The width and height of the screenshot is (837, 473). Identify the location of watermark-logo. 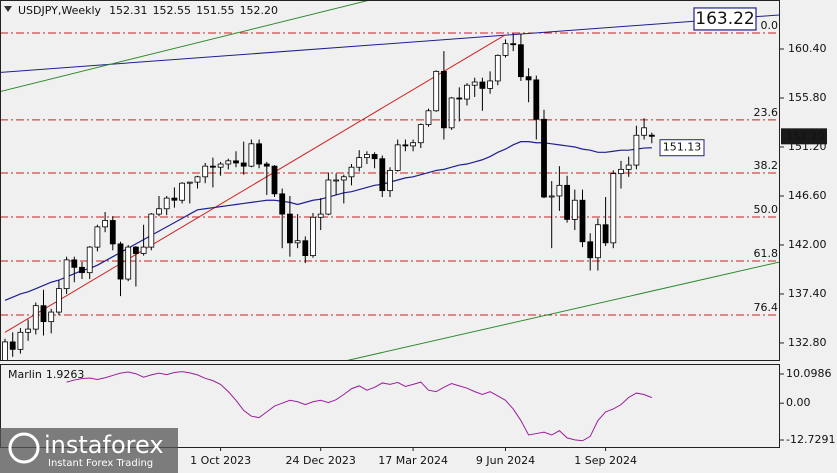
(24, 448).